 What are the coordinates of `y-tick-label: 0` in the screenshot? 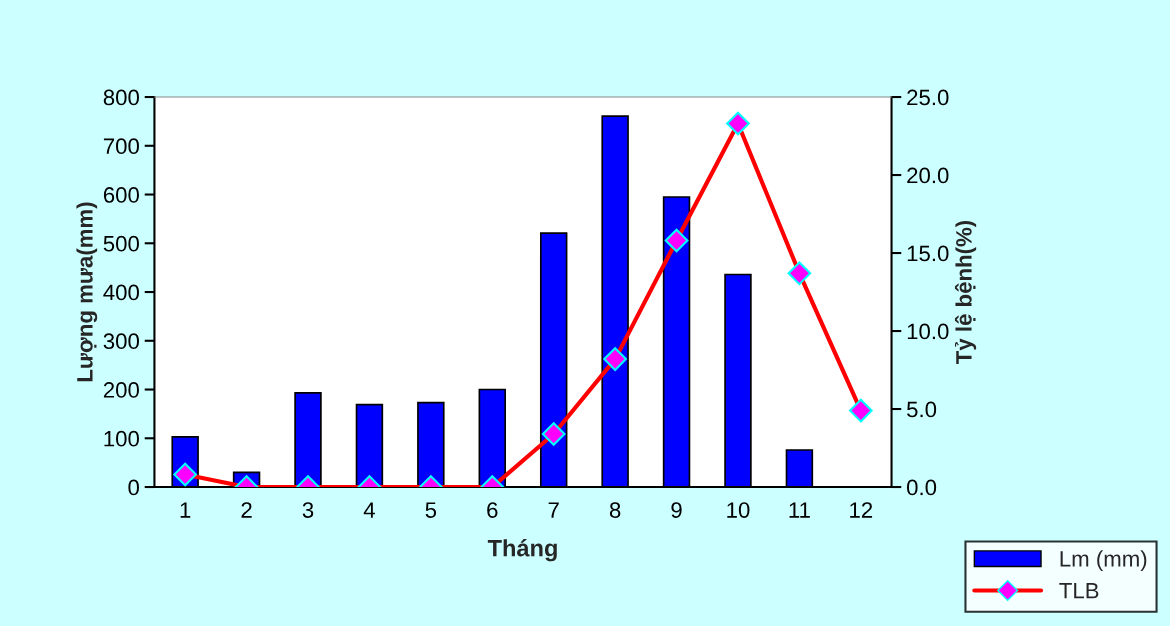 It's located at (133, 487).